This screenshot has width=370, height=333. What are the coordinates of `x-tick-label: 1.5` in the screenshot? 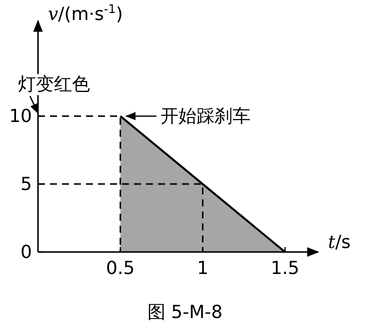 It's located at (285, 268).